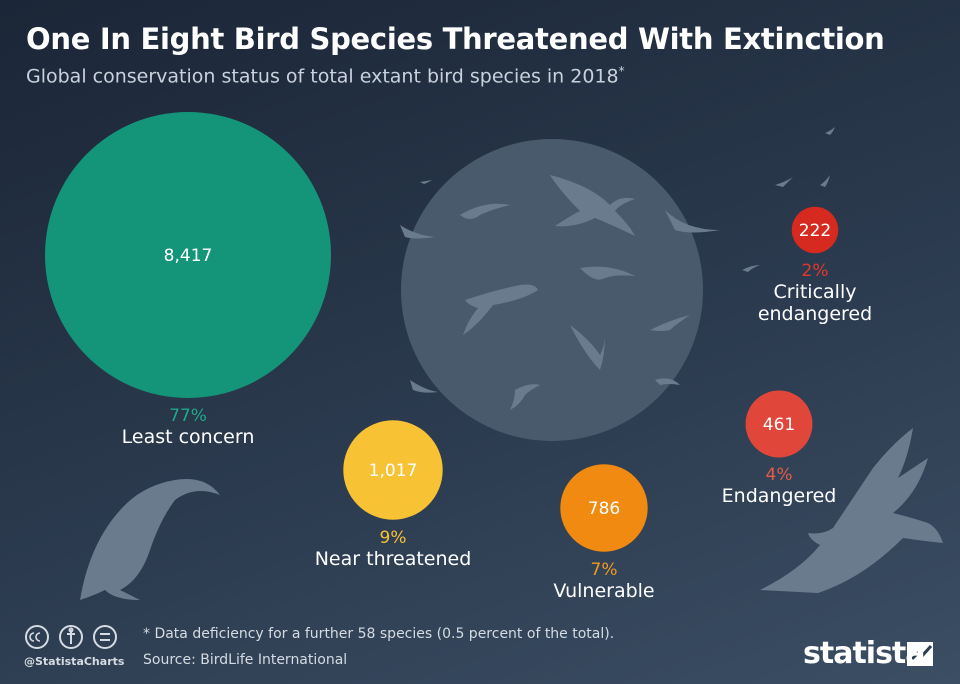 The width and height of the screenshot is (960, 684). What do you see at coordinates (393, 558) in the screenshot?
I see `category-label: Near threatened` at bounding box center [393, 558].